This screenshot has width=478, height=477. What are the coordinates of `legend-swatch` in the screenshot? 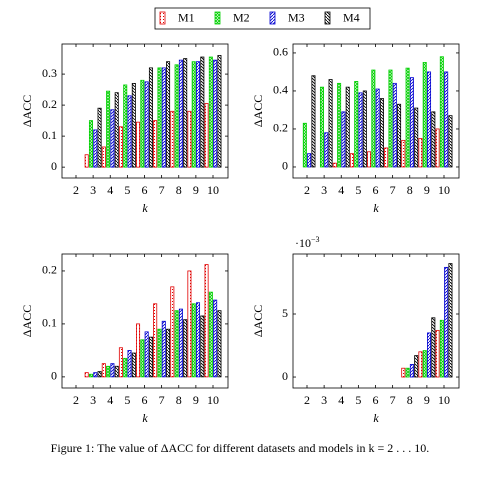 It's located at (217, 18).